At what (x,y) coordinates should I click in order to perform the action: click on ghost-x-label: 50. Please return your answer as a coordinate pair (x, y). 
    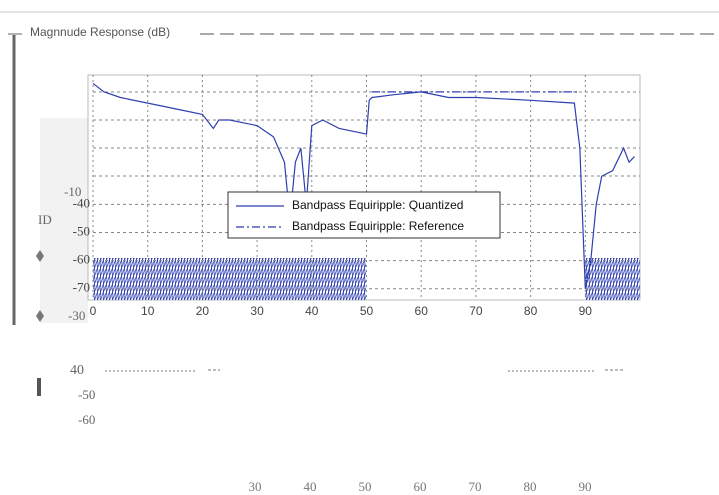
    Looking at the image, I should click on (365, 486).